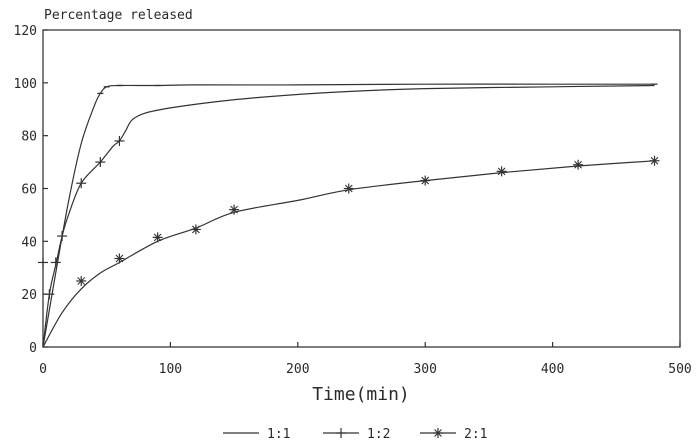 This screenshot has width=697, height=445. What do you see at coordinates (43, 369) in the screenshot?
I see `x-tick-label: 0` at bounding box center [43, 369].